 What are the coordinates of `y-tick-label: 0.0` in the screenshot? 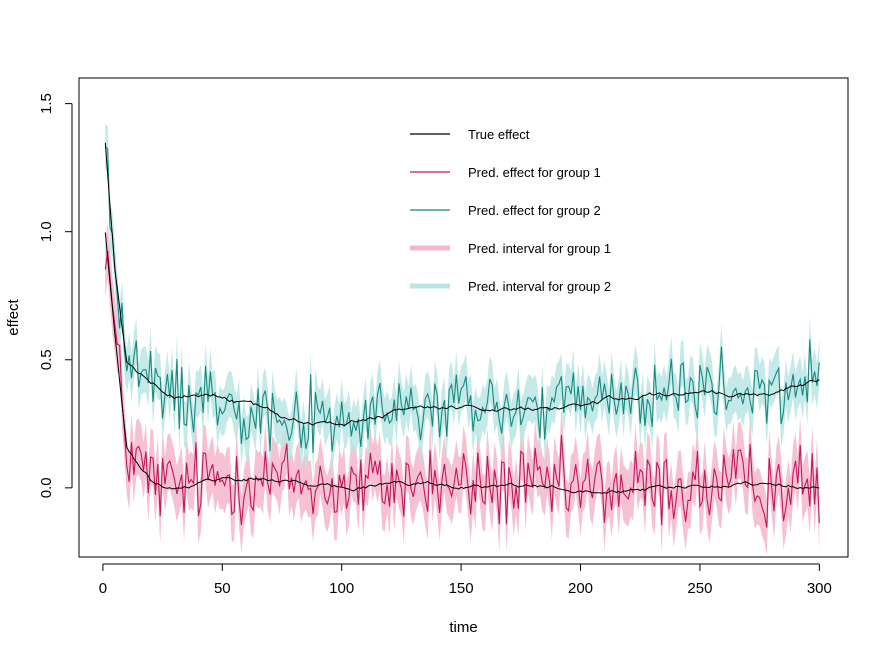 It's located at (46, 487).